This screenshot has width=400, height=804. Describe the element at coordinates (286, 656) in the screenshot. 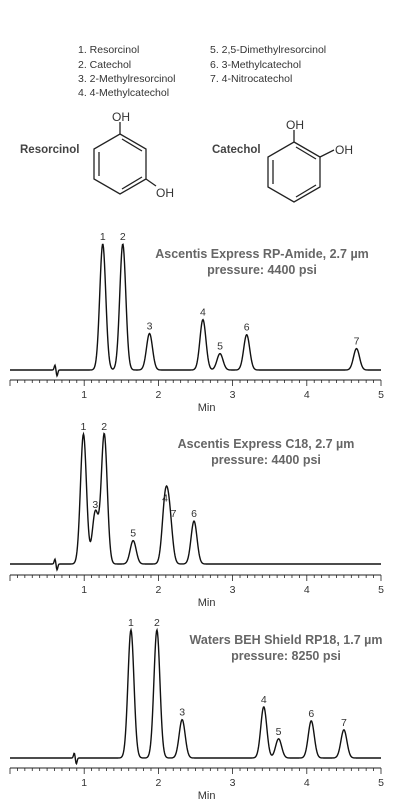

I see `chart-subtitle: pressure: 8250 psi` at that location.